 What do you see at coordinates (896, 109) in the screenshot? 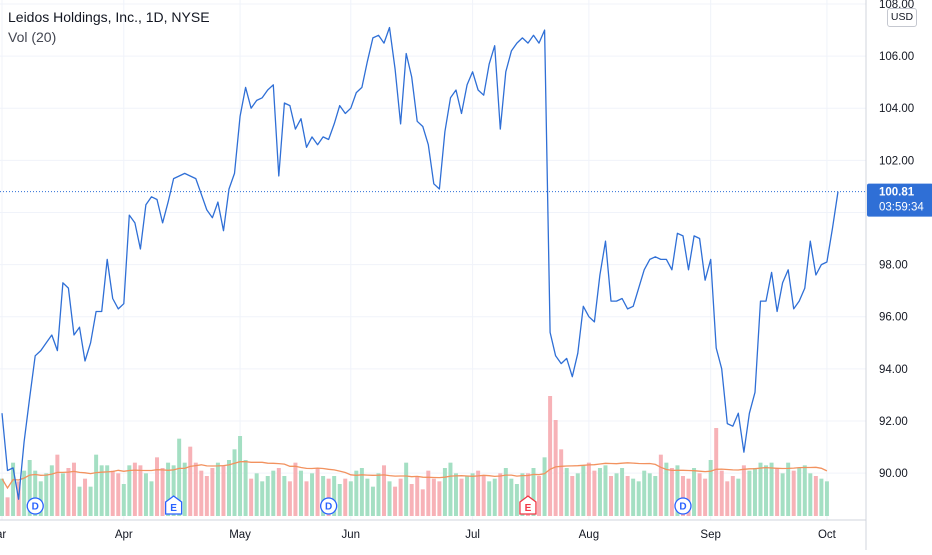
I see `y-tick-label: 104.00` at bounding box center [896, 109].